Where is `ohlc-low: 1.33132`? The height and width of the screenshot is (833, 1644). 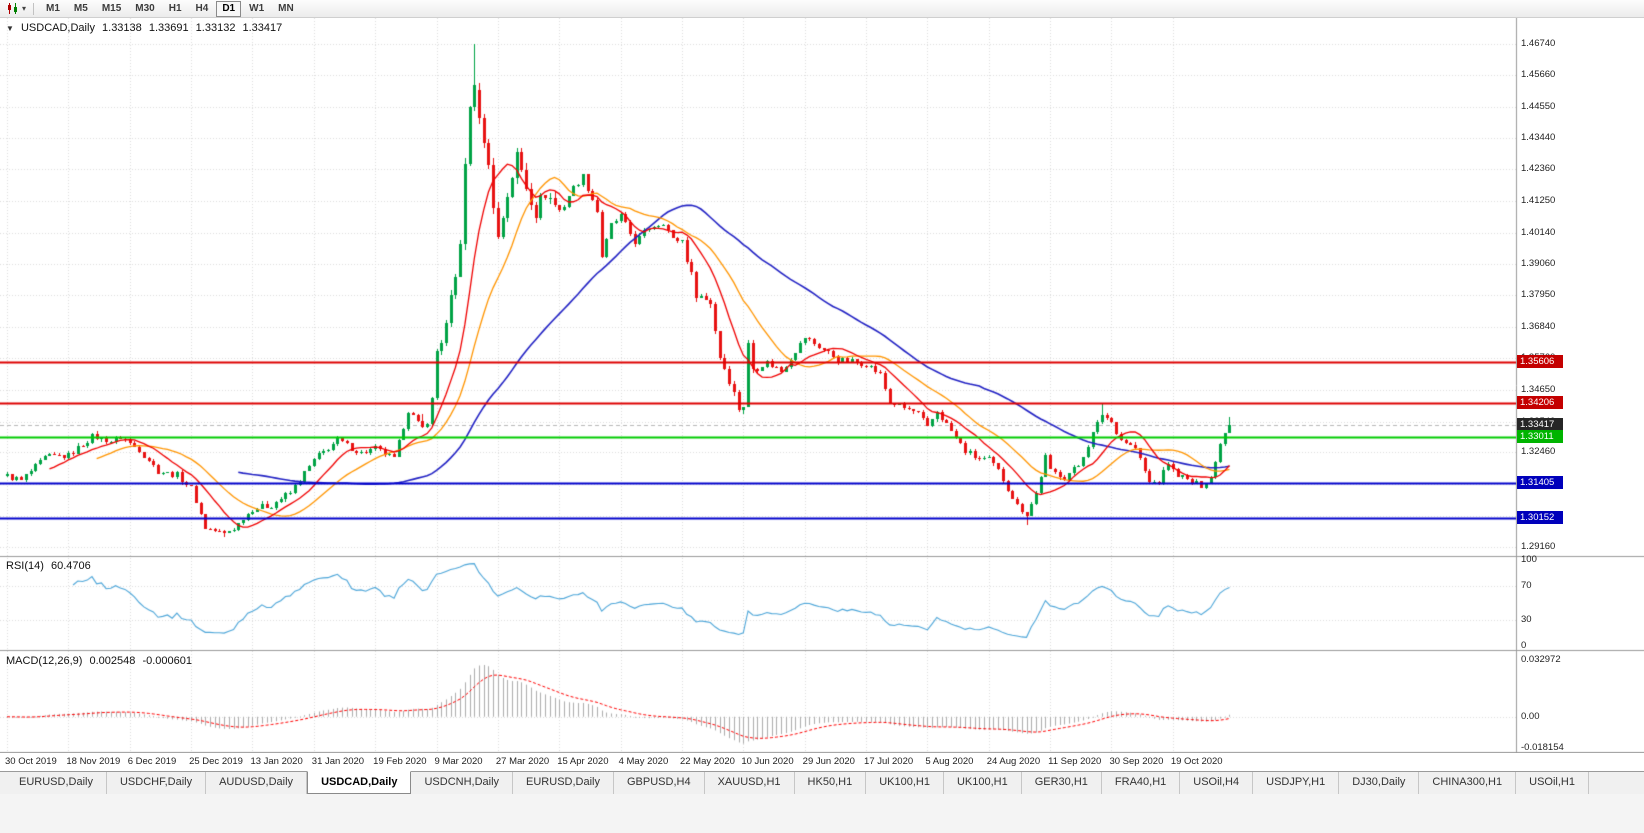 ohlc-low: 1.33132 is located at coordinates (215, 28).